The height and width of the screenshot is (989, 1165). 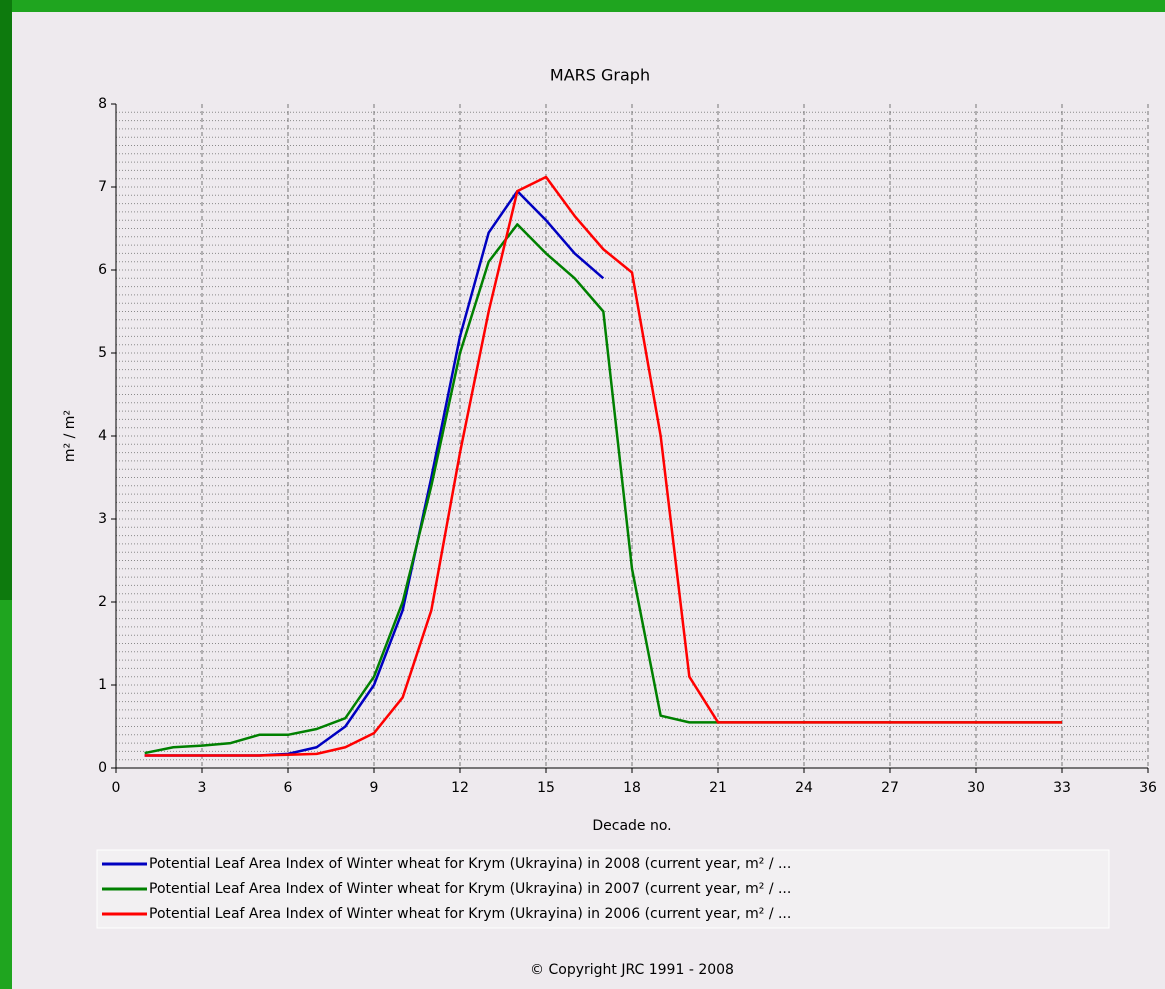 What do you see at coordinates (102, 104) in the screenshot?
I see `y-tick-label: 8` at bounding box center [102, 104].